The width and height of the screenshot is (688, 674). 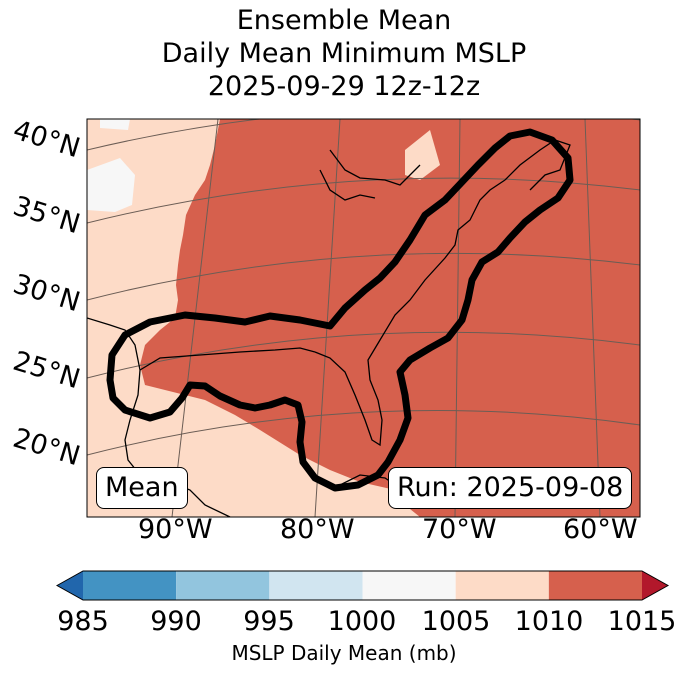 I want to click on lon-label-60w: 60°W, so click(x=600, y=529).